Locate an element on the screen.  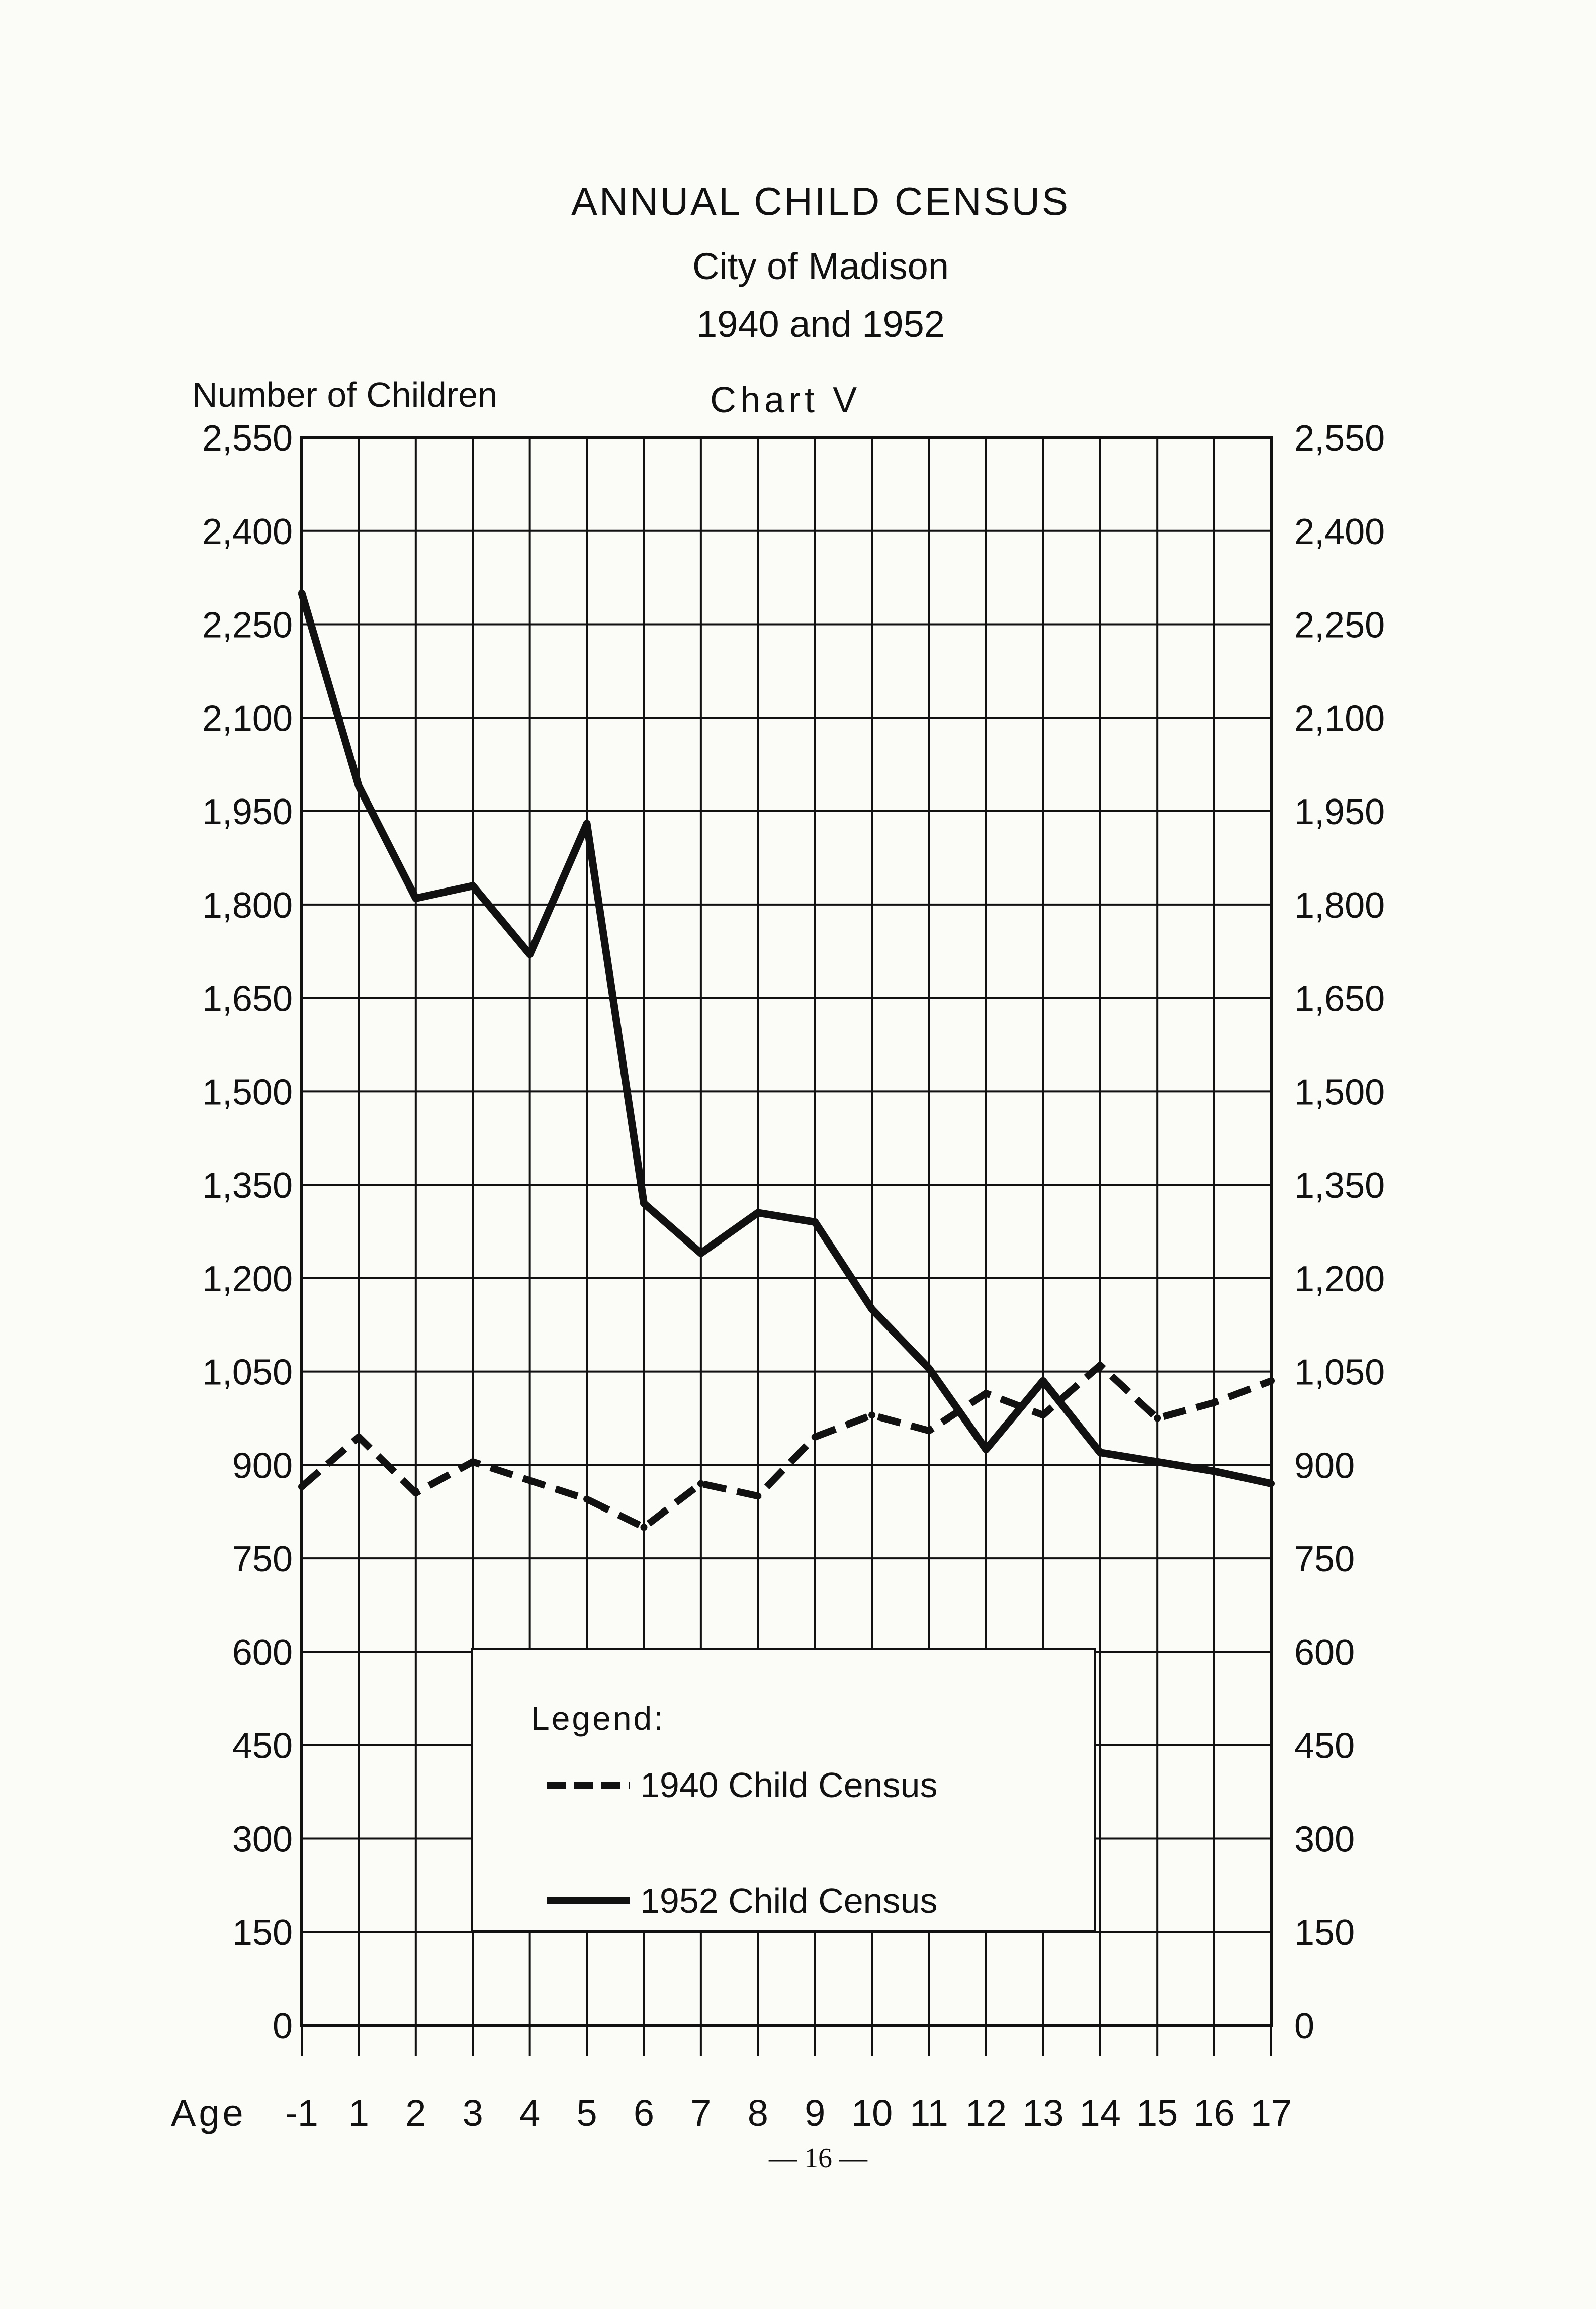
x-tick-label: 1 is located at coordinates (359, 2113).